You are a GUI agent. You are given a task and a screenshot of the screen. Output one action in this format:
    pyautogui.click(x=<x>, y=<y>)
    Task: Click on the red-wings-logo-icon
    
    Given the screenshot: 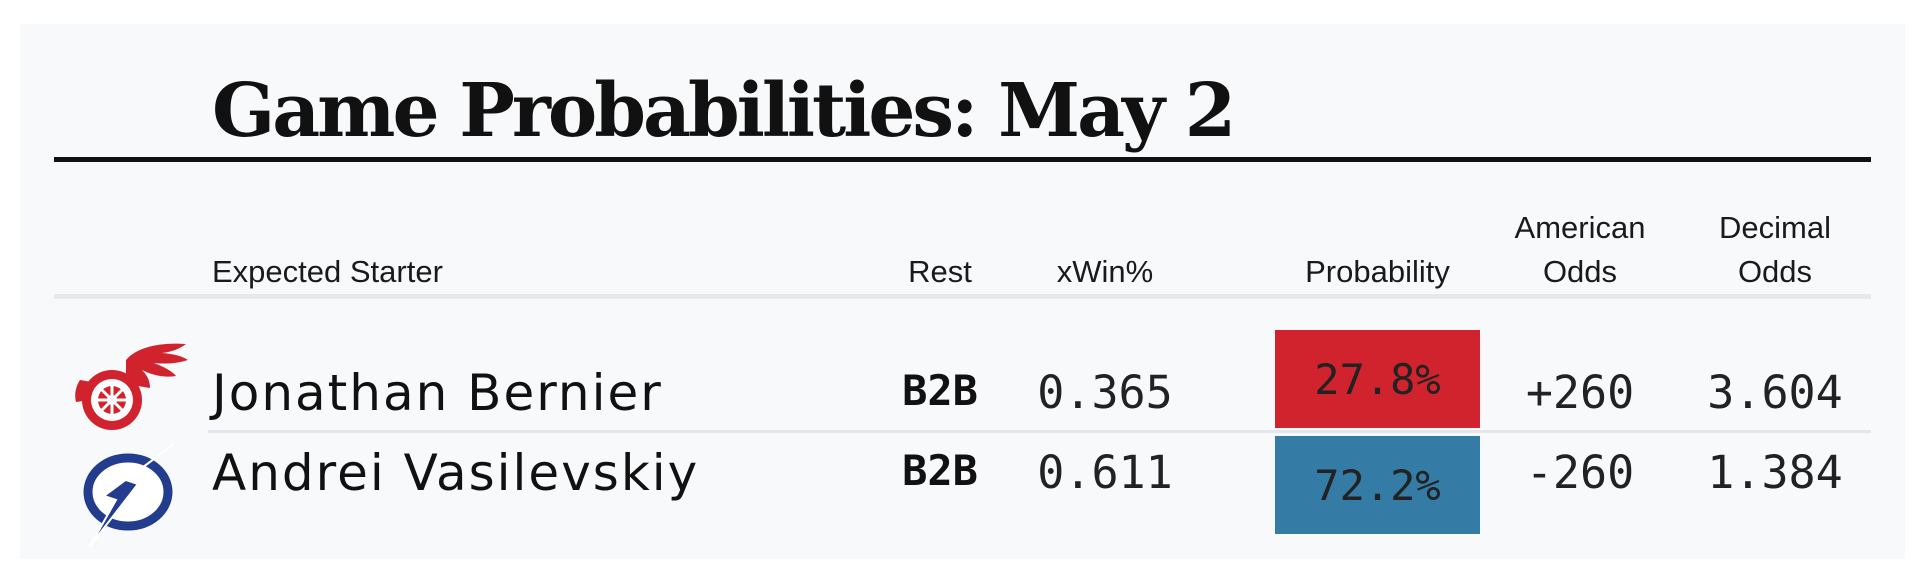 What is the action you would take?
    pyautogui.click(x=131, y=386)
    